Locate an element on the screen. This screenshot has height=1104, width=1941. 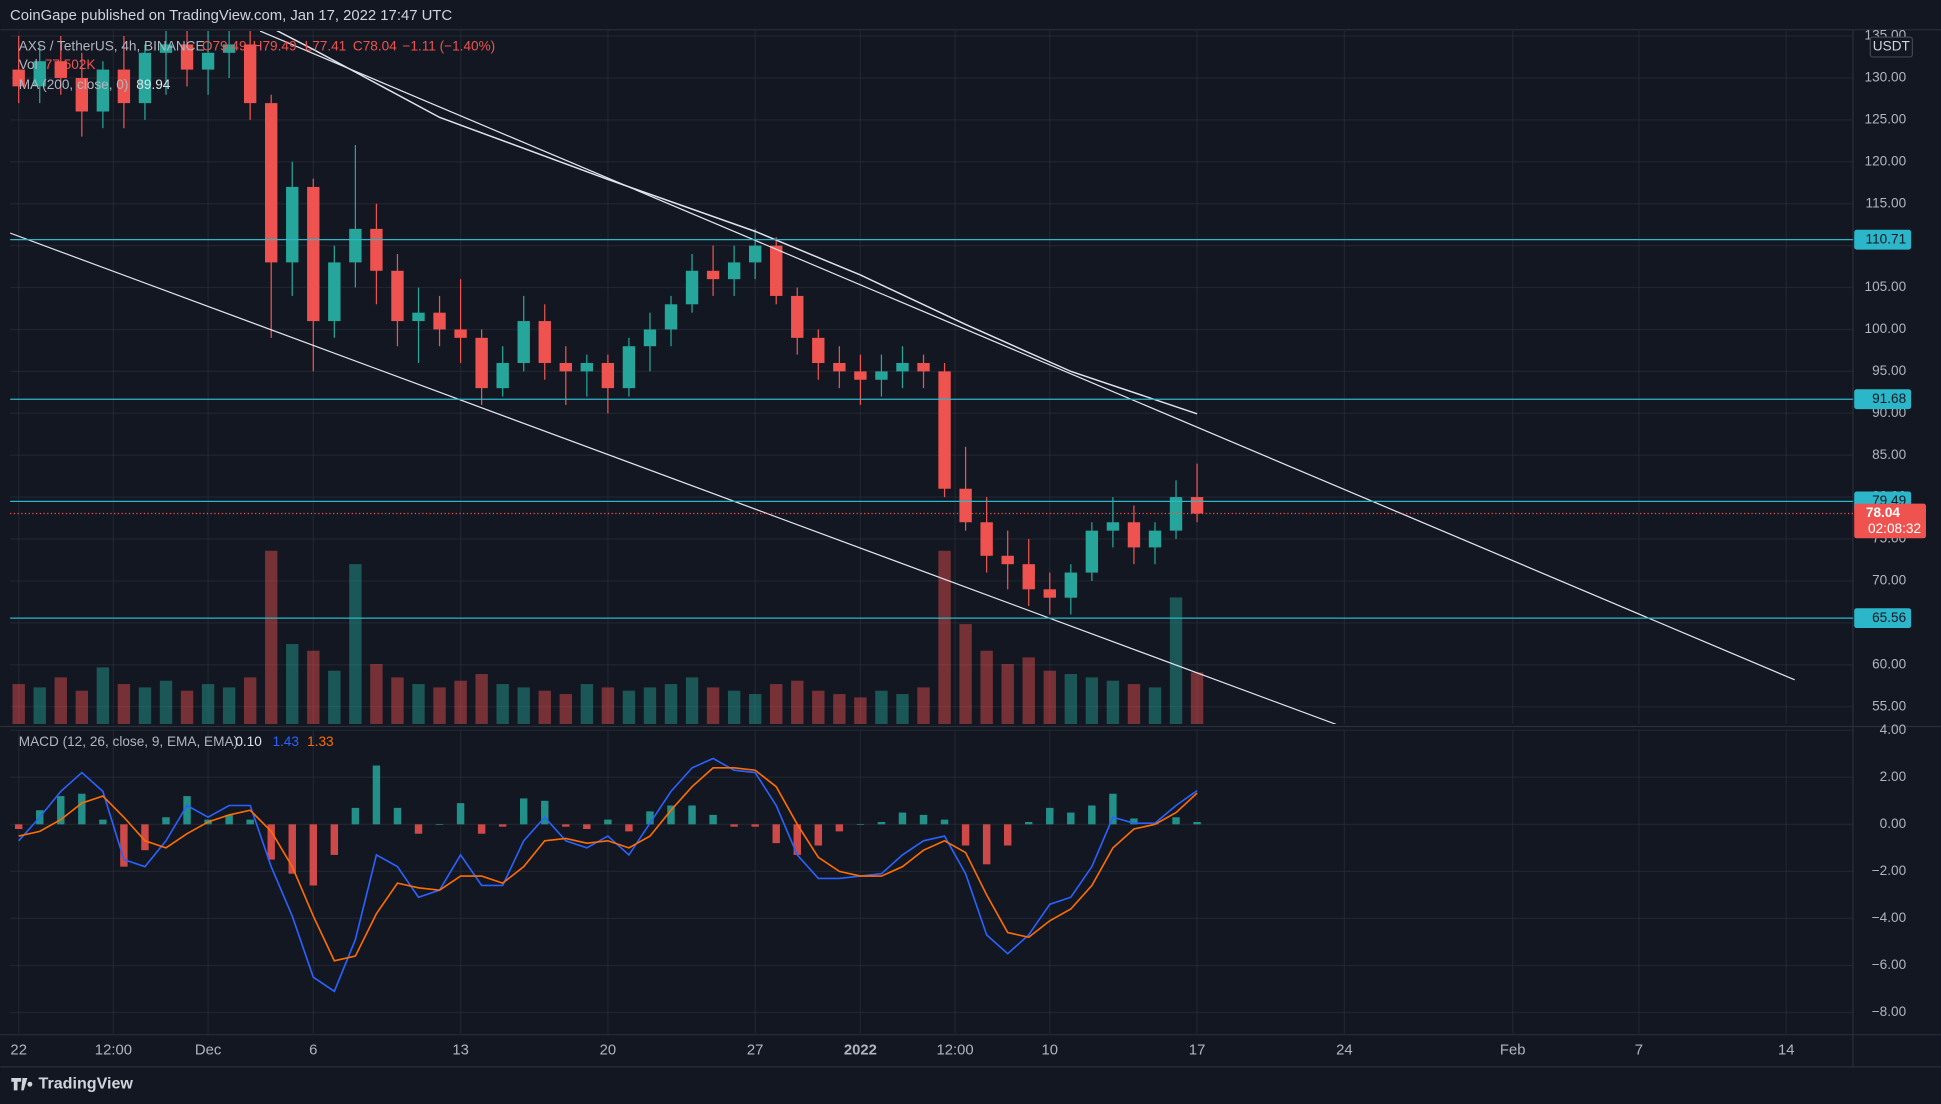
ohlc-close: C78.04 is located at coordinates (375, 46).